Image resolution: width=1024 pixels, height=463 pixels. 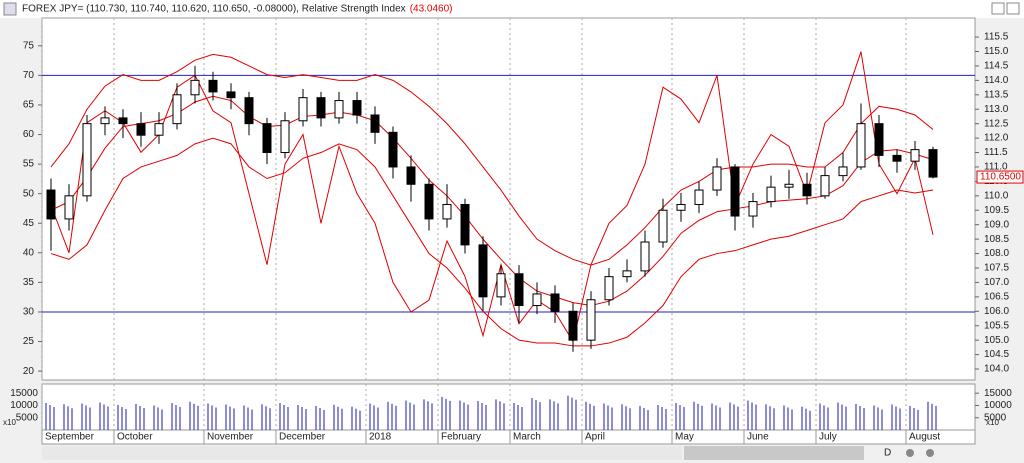 I want to click on y-tick-label: 108.0, so click(x=996, y=253).